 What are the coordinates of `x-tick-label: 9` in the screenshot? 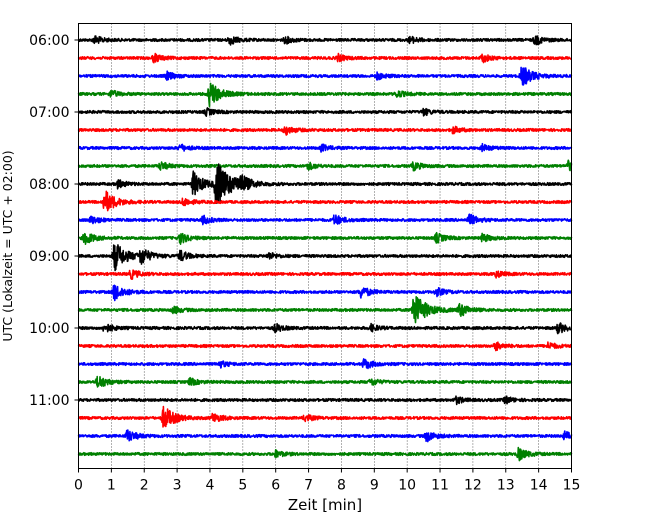 It's located at (374, 486).